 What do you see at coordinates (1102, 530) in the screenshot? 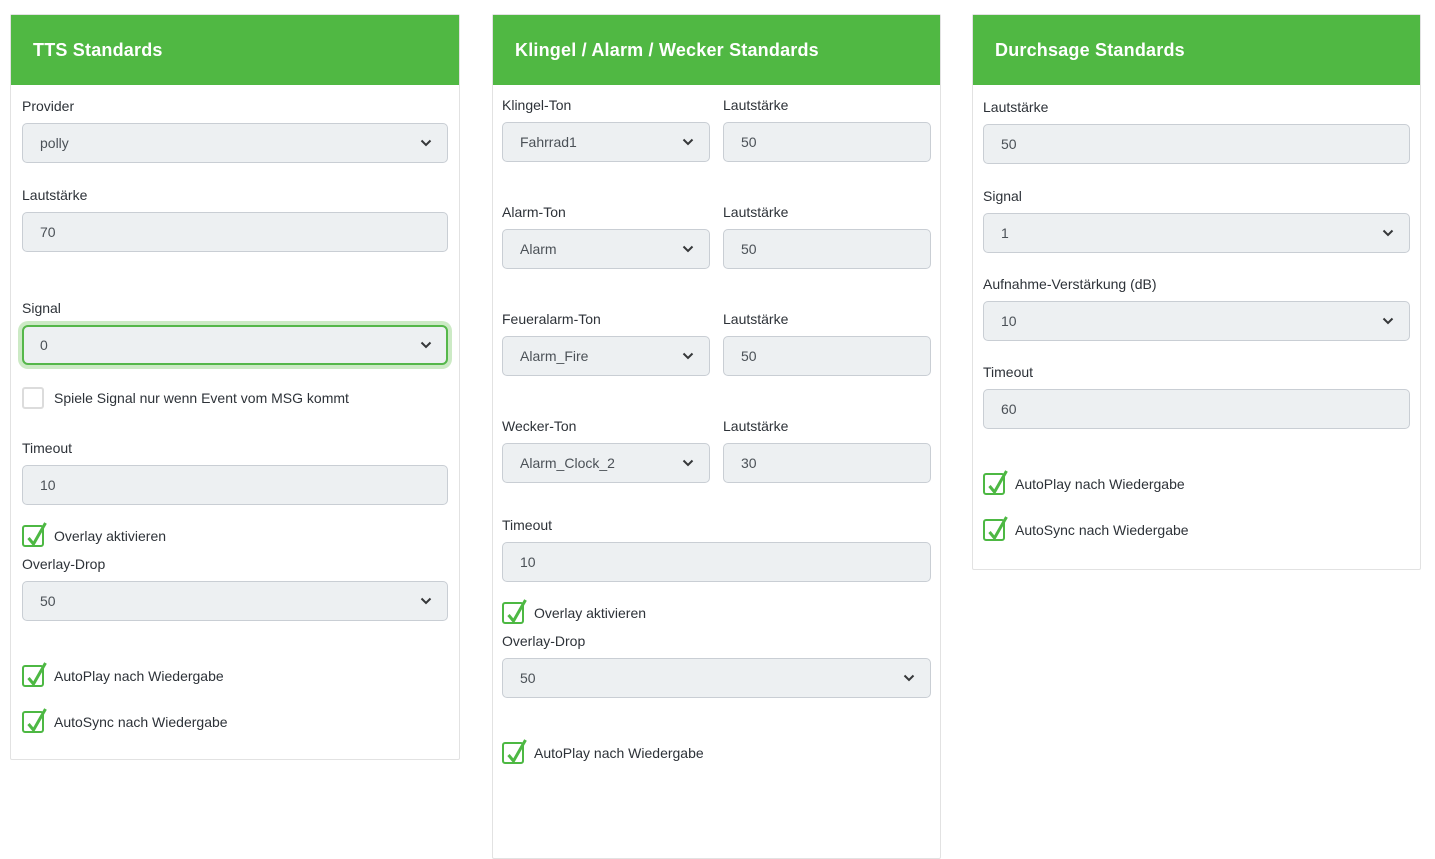
I see `durchsage-autosync-checkbox-label: AutoSync nach Wiedergabe` at bounding box center [1102, 530].